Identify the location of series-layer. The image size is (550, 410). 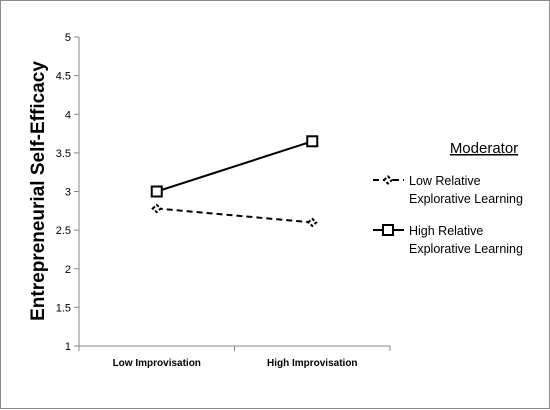
(234, 181).